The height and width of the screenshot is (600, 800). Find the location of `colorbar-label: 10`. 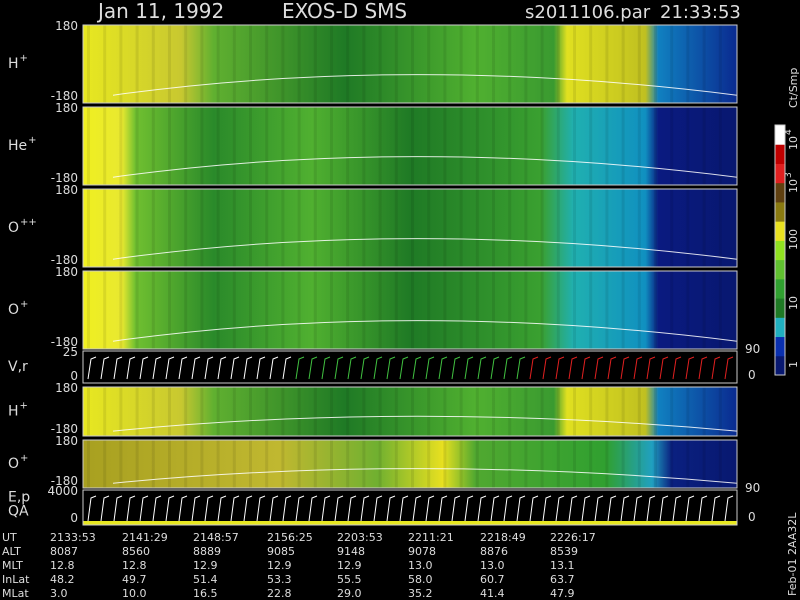

colorbar-label: 10 is located at coordinates (793, 143).